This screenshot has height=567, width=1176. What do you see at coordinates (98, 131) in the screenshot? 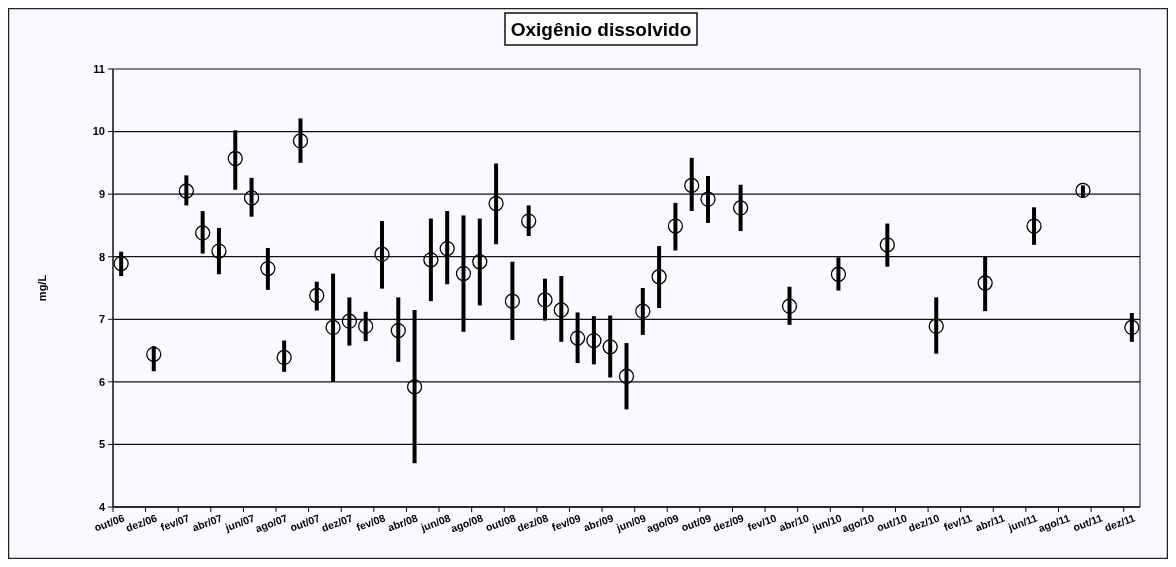
I see `y-tick-label: 10` at bounding box center [98, 131].